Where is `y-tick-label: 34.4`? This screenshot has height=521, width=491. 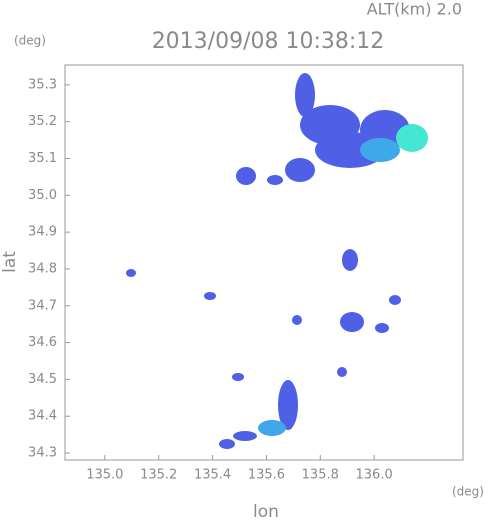
y-tick-label: 34.4 is located at coordinates (42, 416).